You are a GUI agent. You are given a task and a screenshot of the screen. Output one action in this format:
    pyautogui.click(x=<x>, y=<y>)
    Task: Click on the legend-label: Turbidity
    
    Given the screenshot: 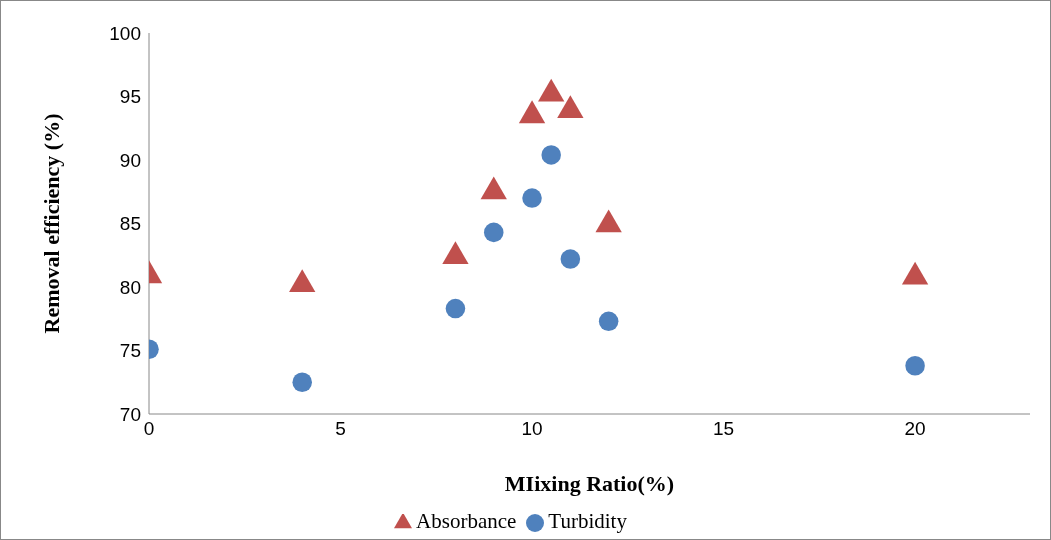 What is the action you would take?
    pyautogui.click(x=587, y=521)
    